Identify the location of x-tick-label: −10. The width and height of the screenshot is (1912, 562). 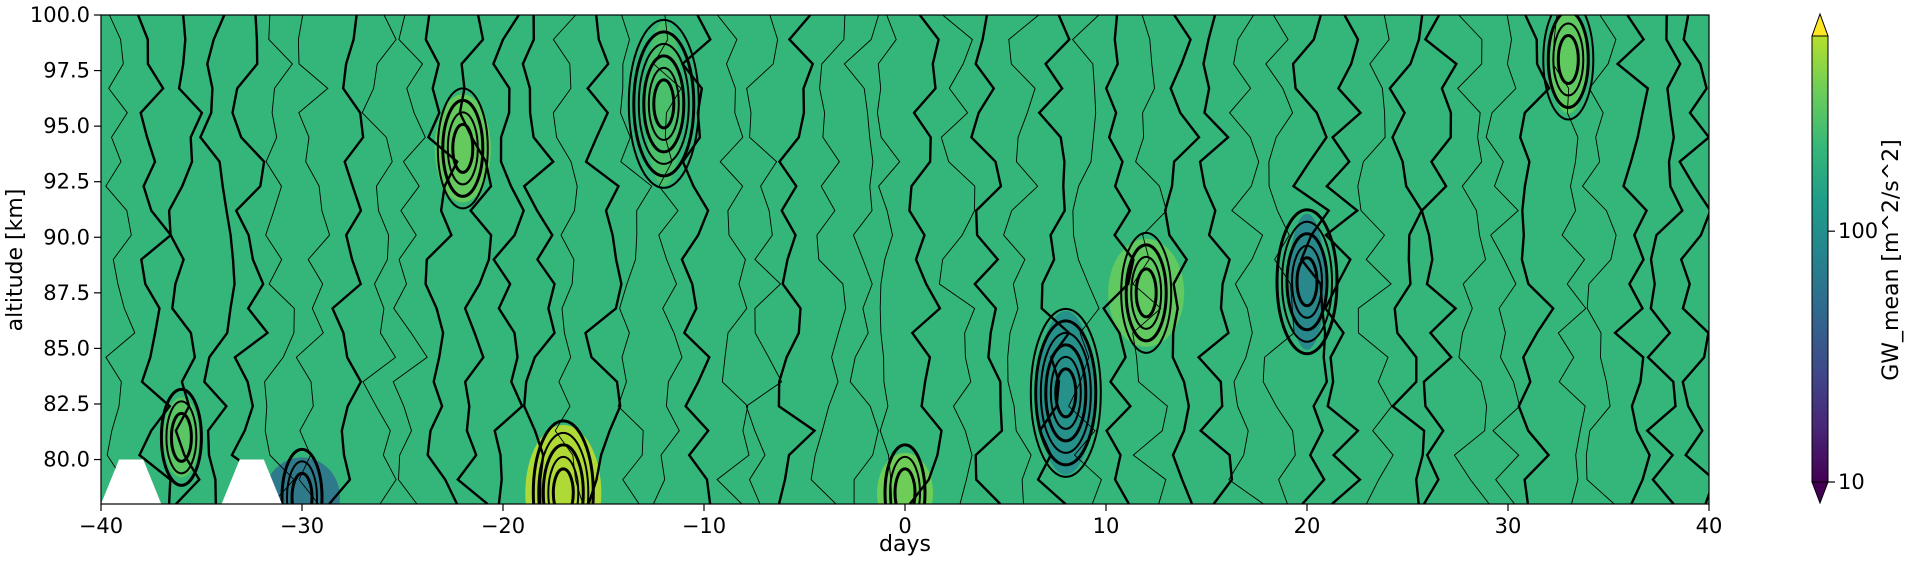
(704, 526).